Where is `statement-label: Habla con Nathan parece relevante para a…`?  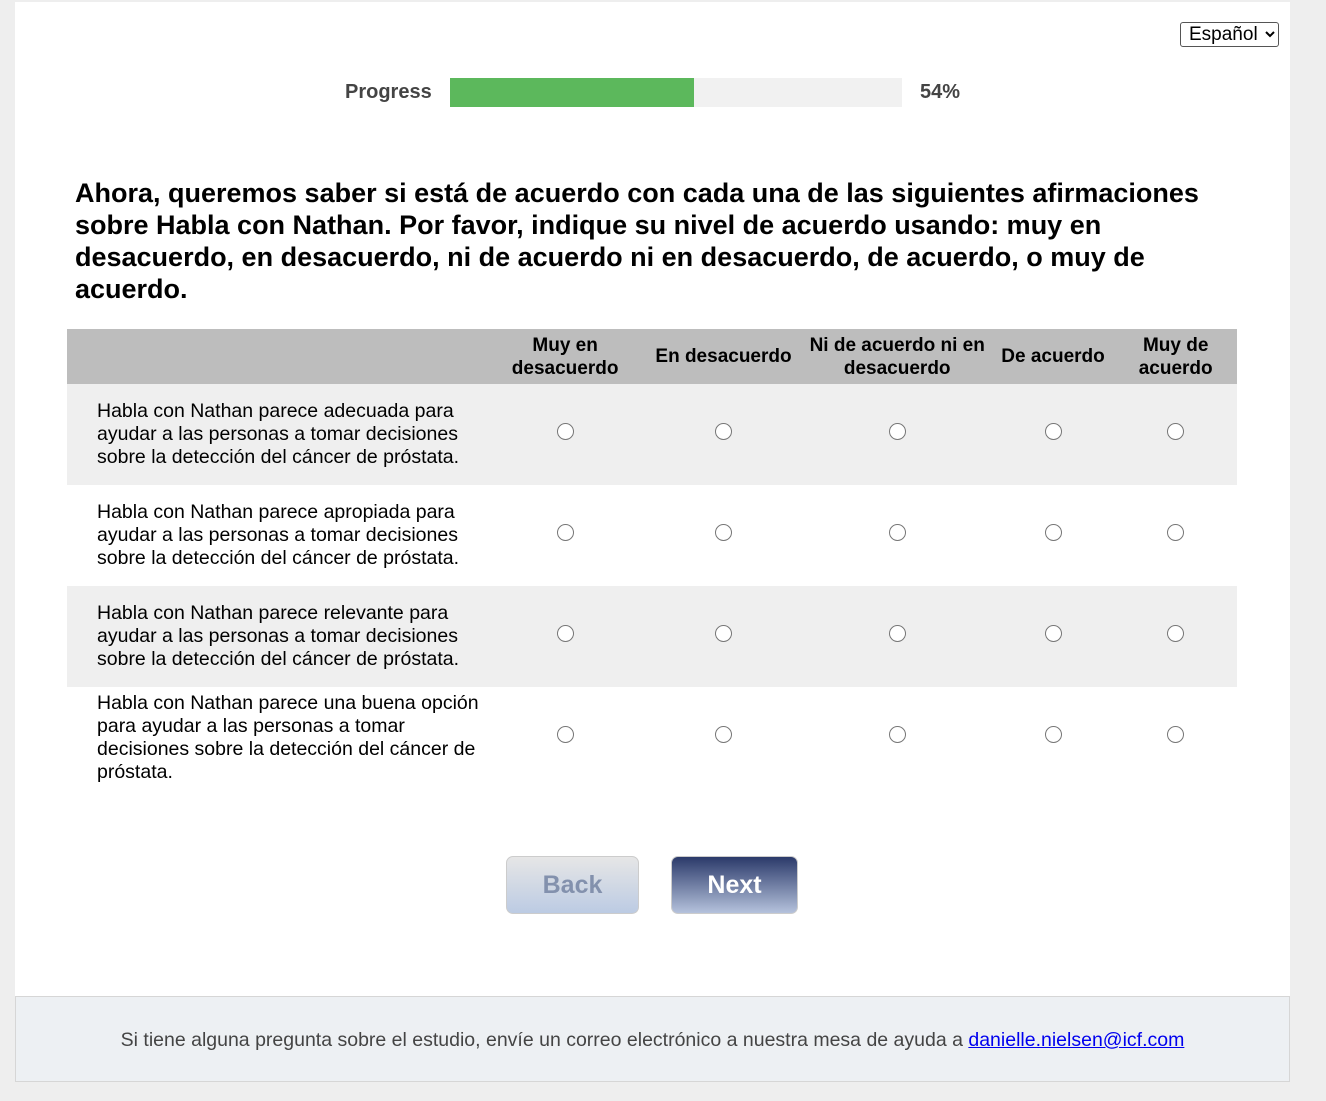 statement-label: Habla con Nathan parece relevante para a… is located at coordinates (276, 636).